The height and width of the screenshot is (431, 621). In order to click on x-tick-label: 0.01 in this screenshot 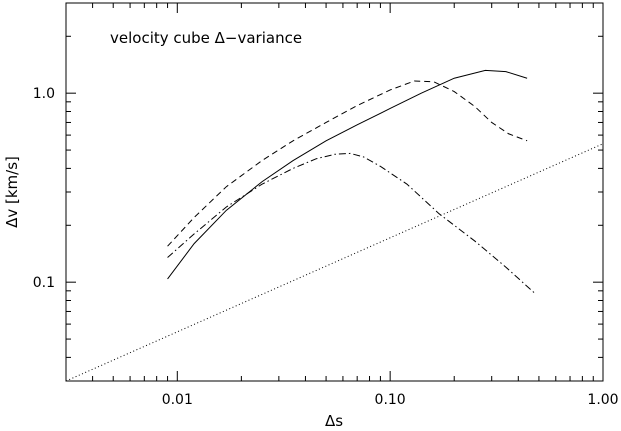, I will do `click(177, 400)`.